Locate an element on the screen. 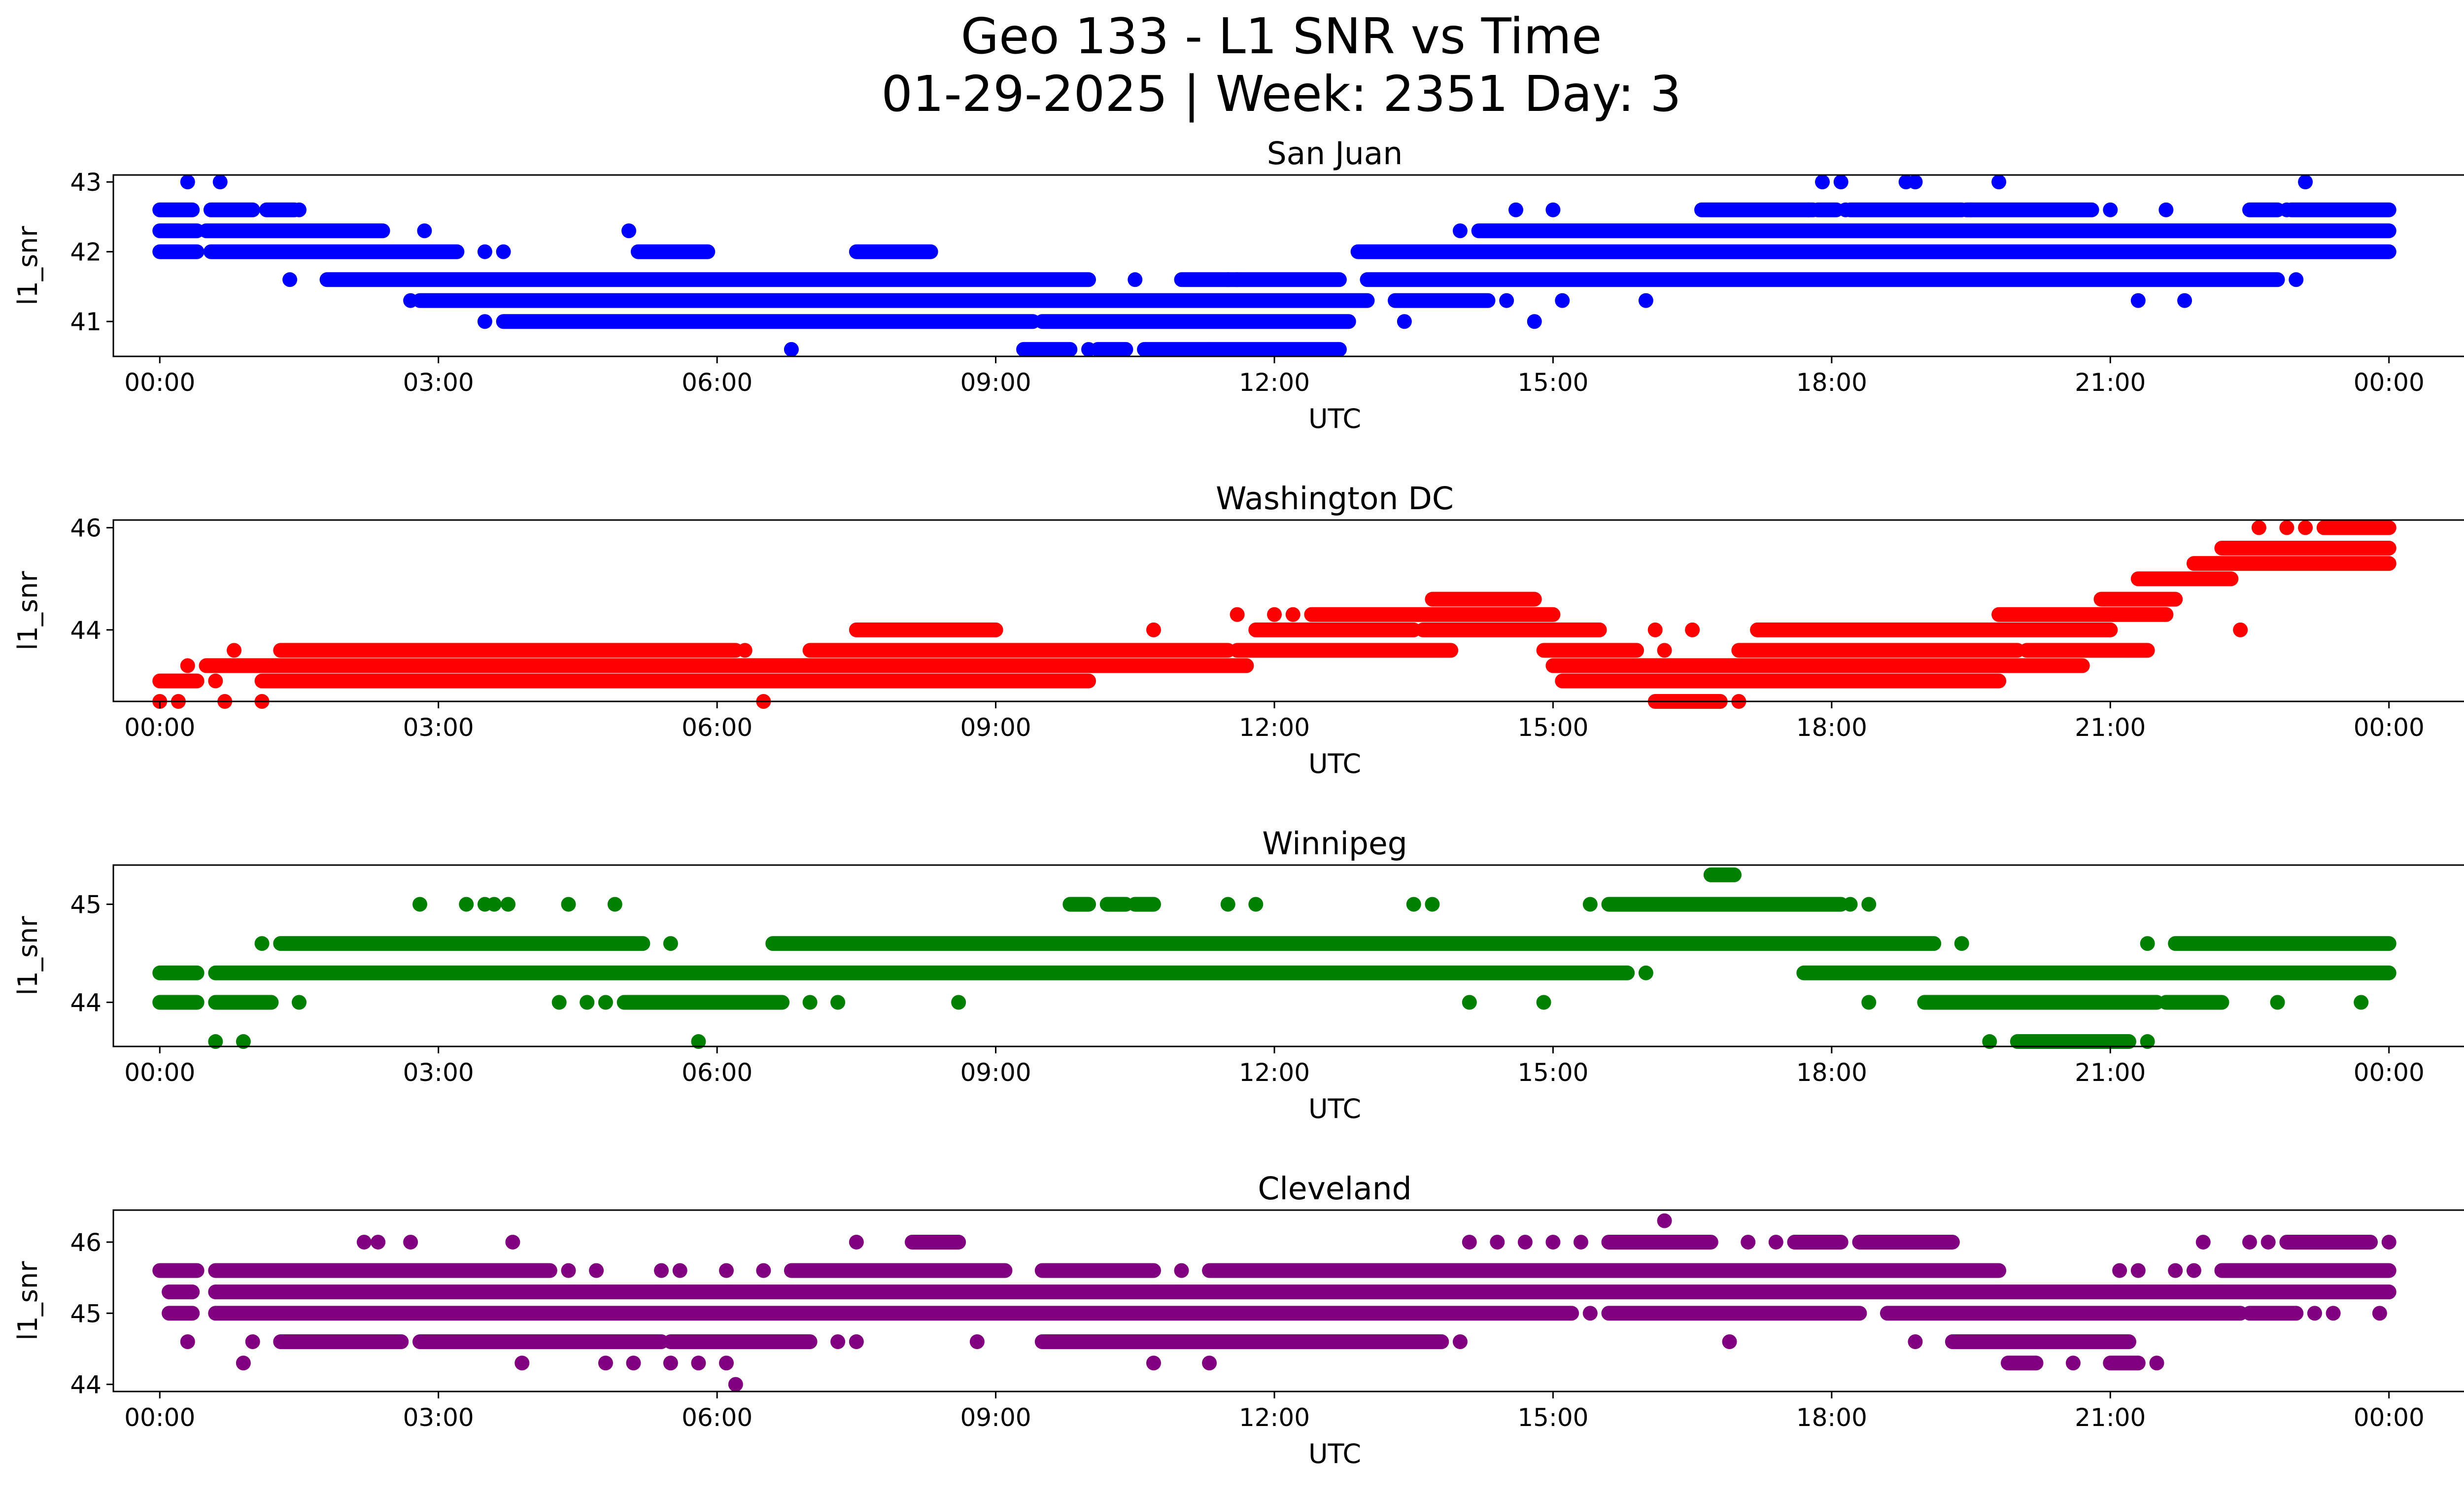  y-axis-label: l1_snr is located at coordinates (27, 1301).